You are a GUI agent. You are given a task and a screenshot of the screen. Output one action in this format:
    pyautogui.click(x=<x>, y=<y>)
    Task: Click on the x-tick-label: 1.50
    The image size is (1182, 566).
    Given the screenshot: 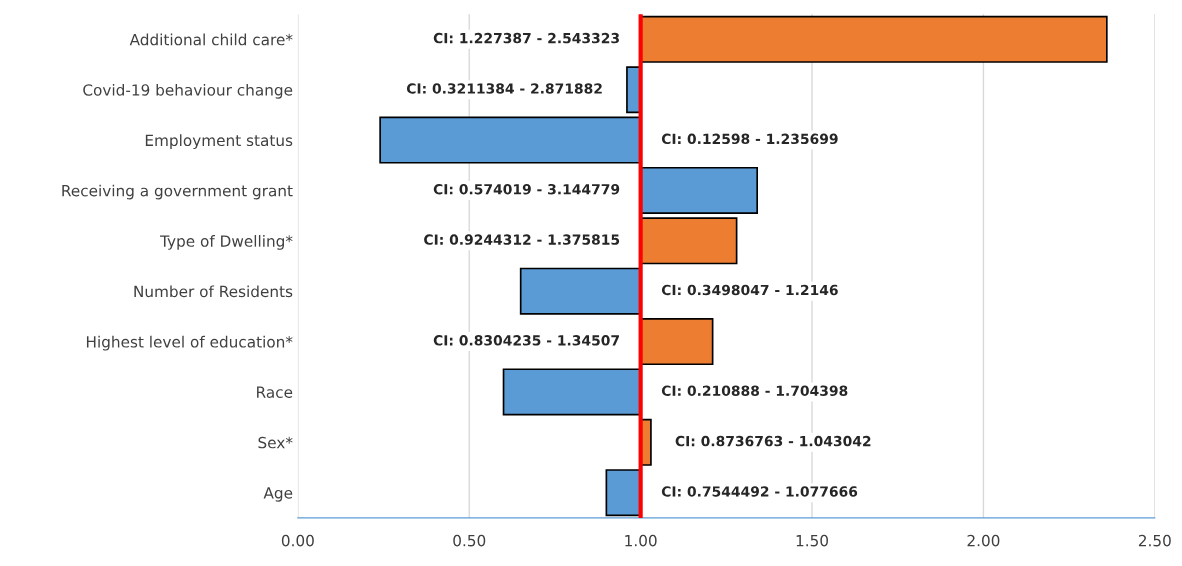 What is the action you would take?
    pyautogui.click(x=812, y=540)
    